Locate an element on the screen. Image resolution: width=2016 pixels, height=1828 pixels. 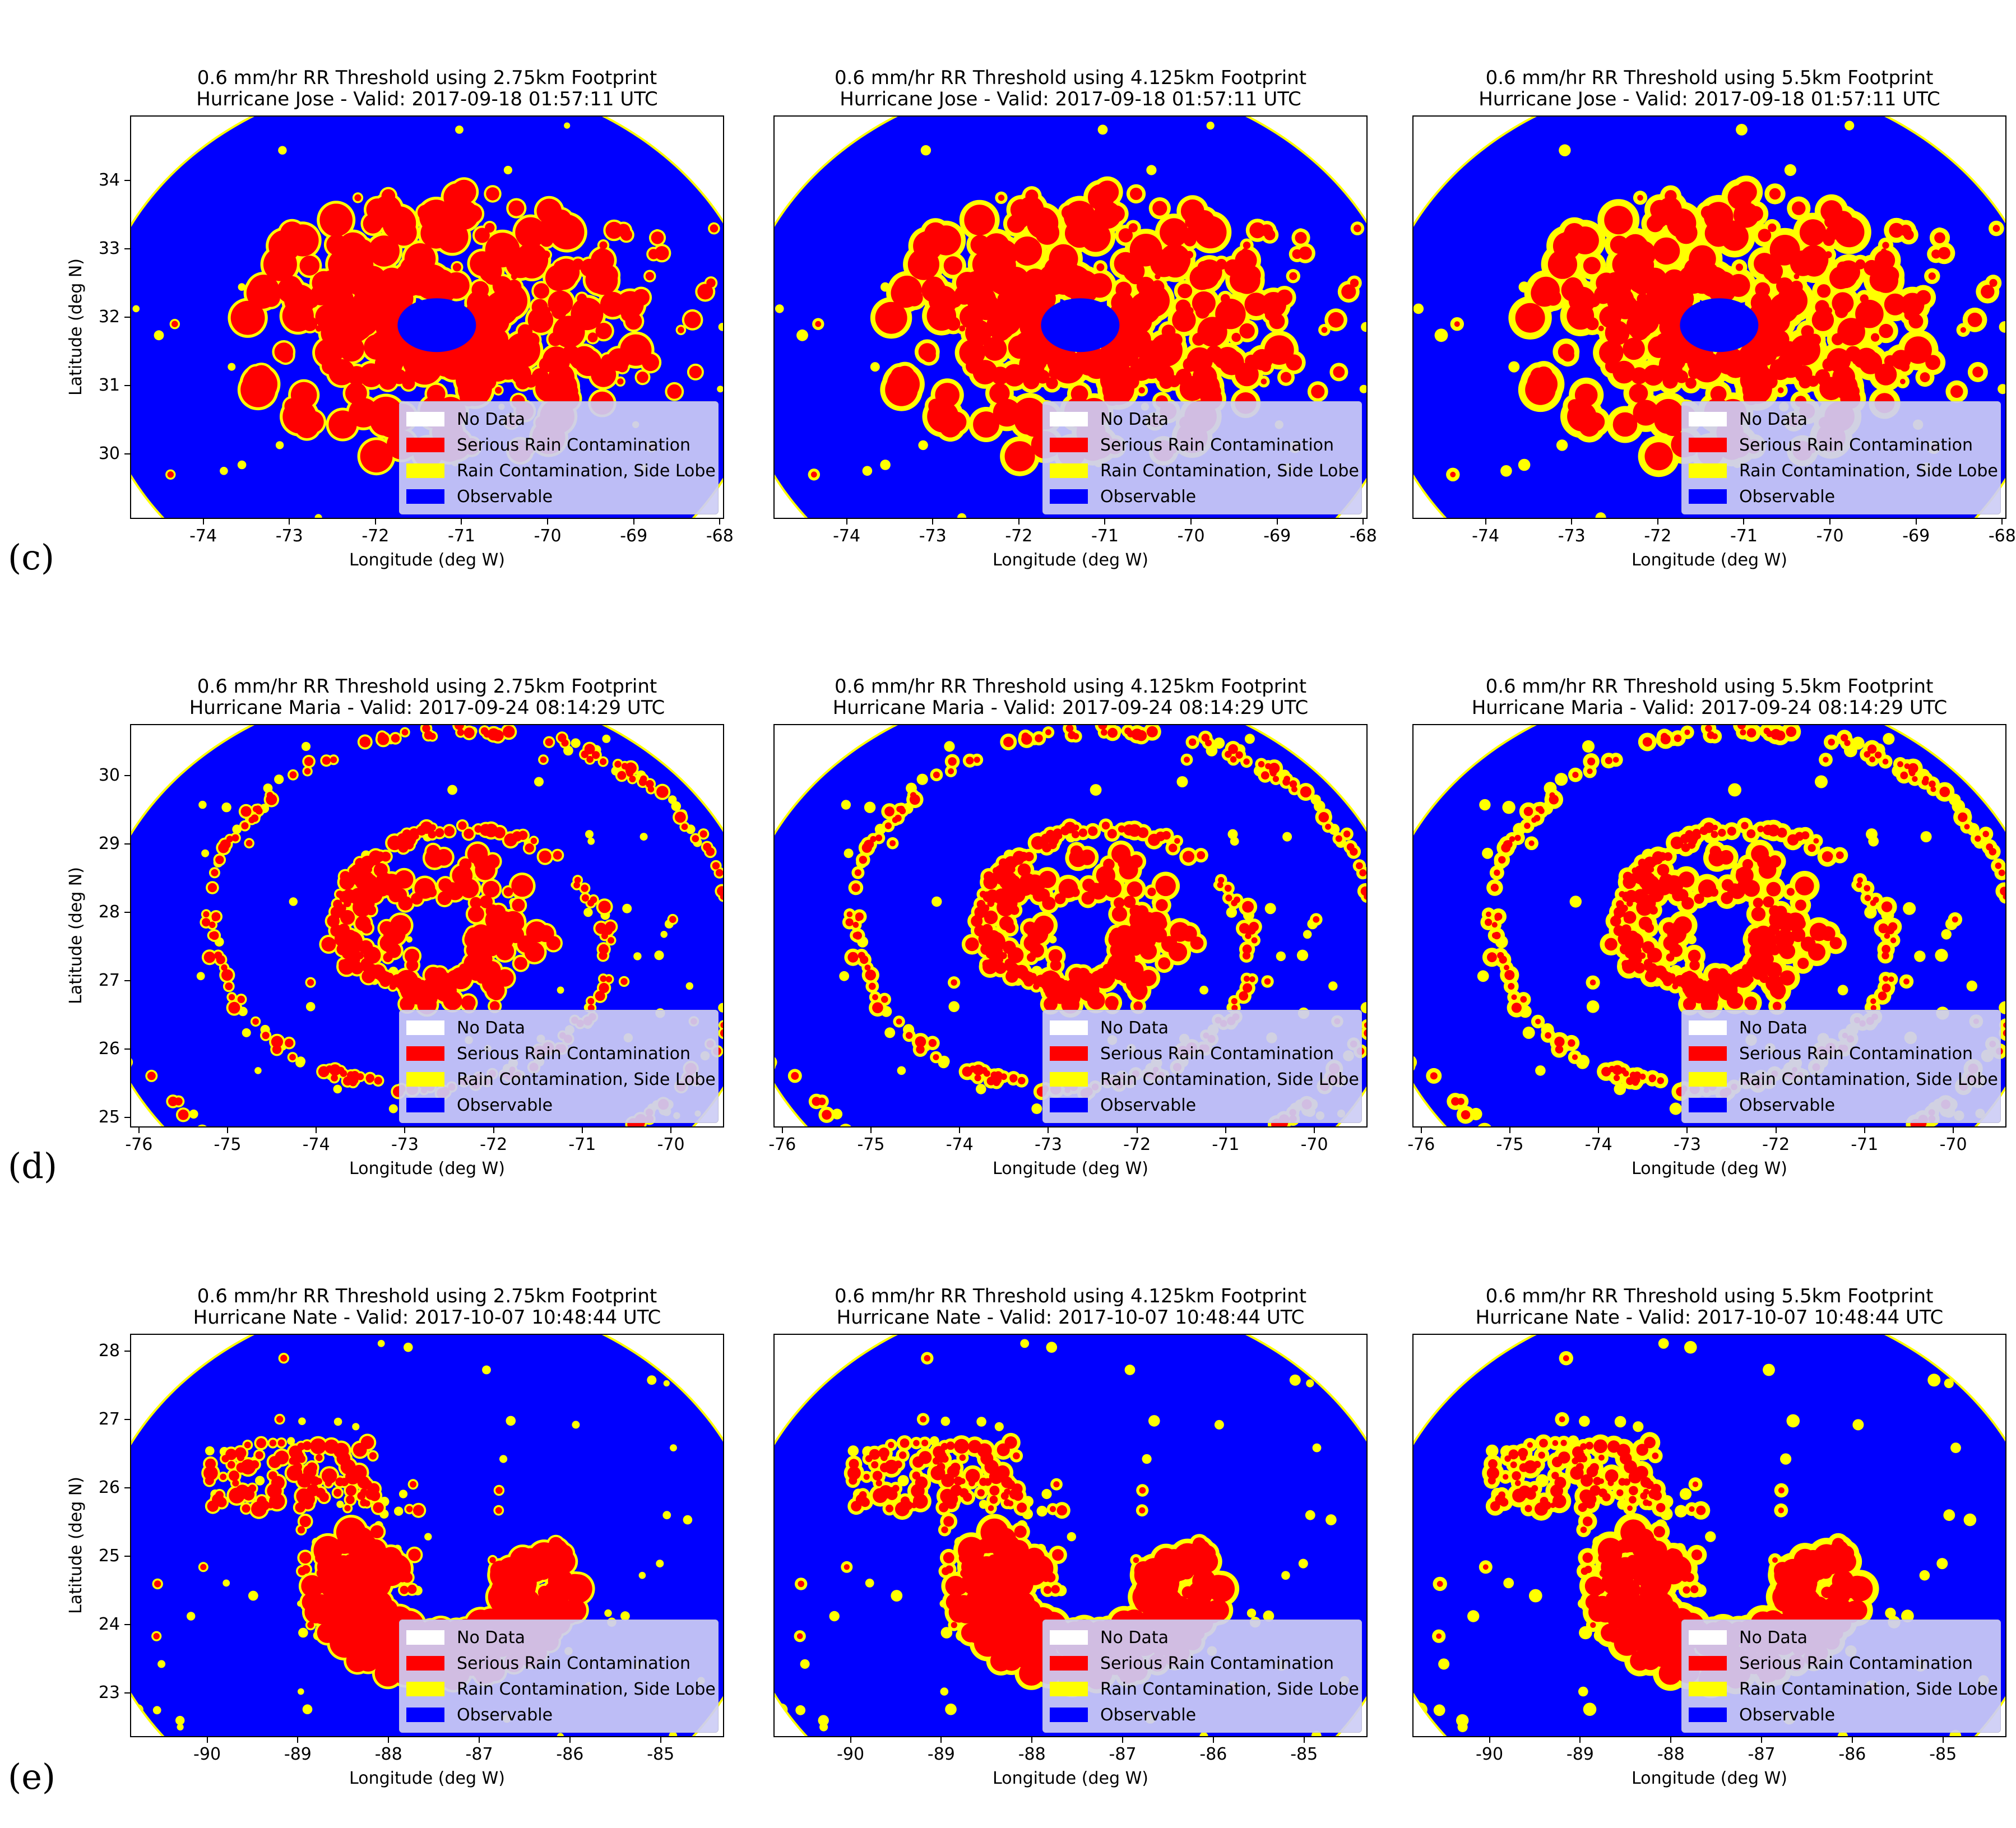
legend-entry-rain-side-lobe: Rain Contamination, Side Lobe is located at coordinates (1204, 471).